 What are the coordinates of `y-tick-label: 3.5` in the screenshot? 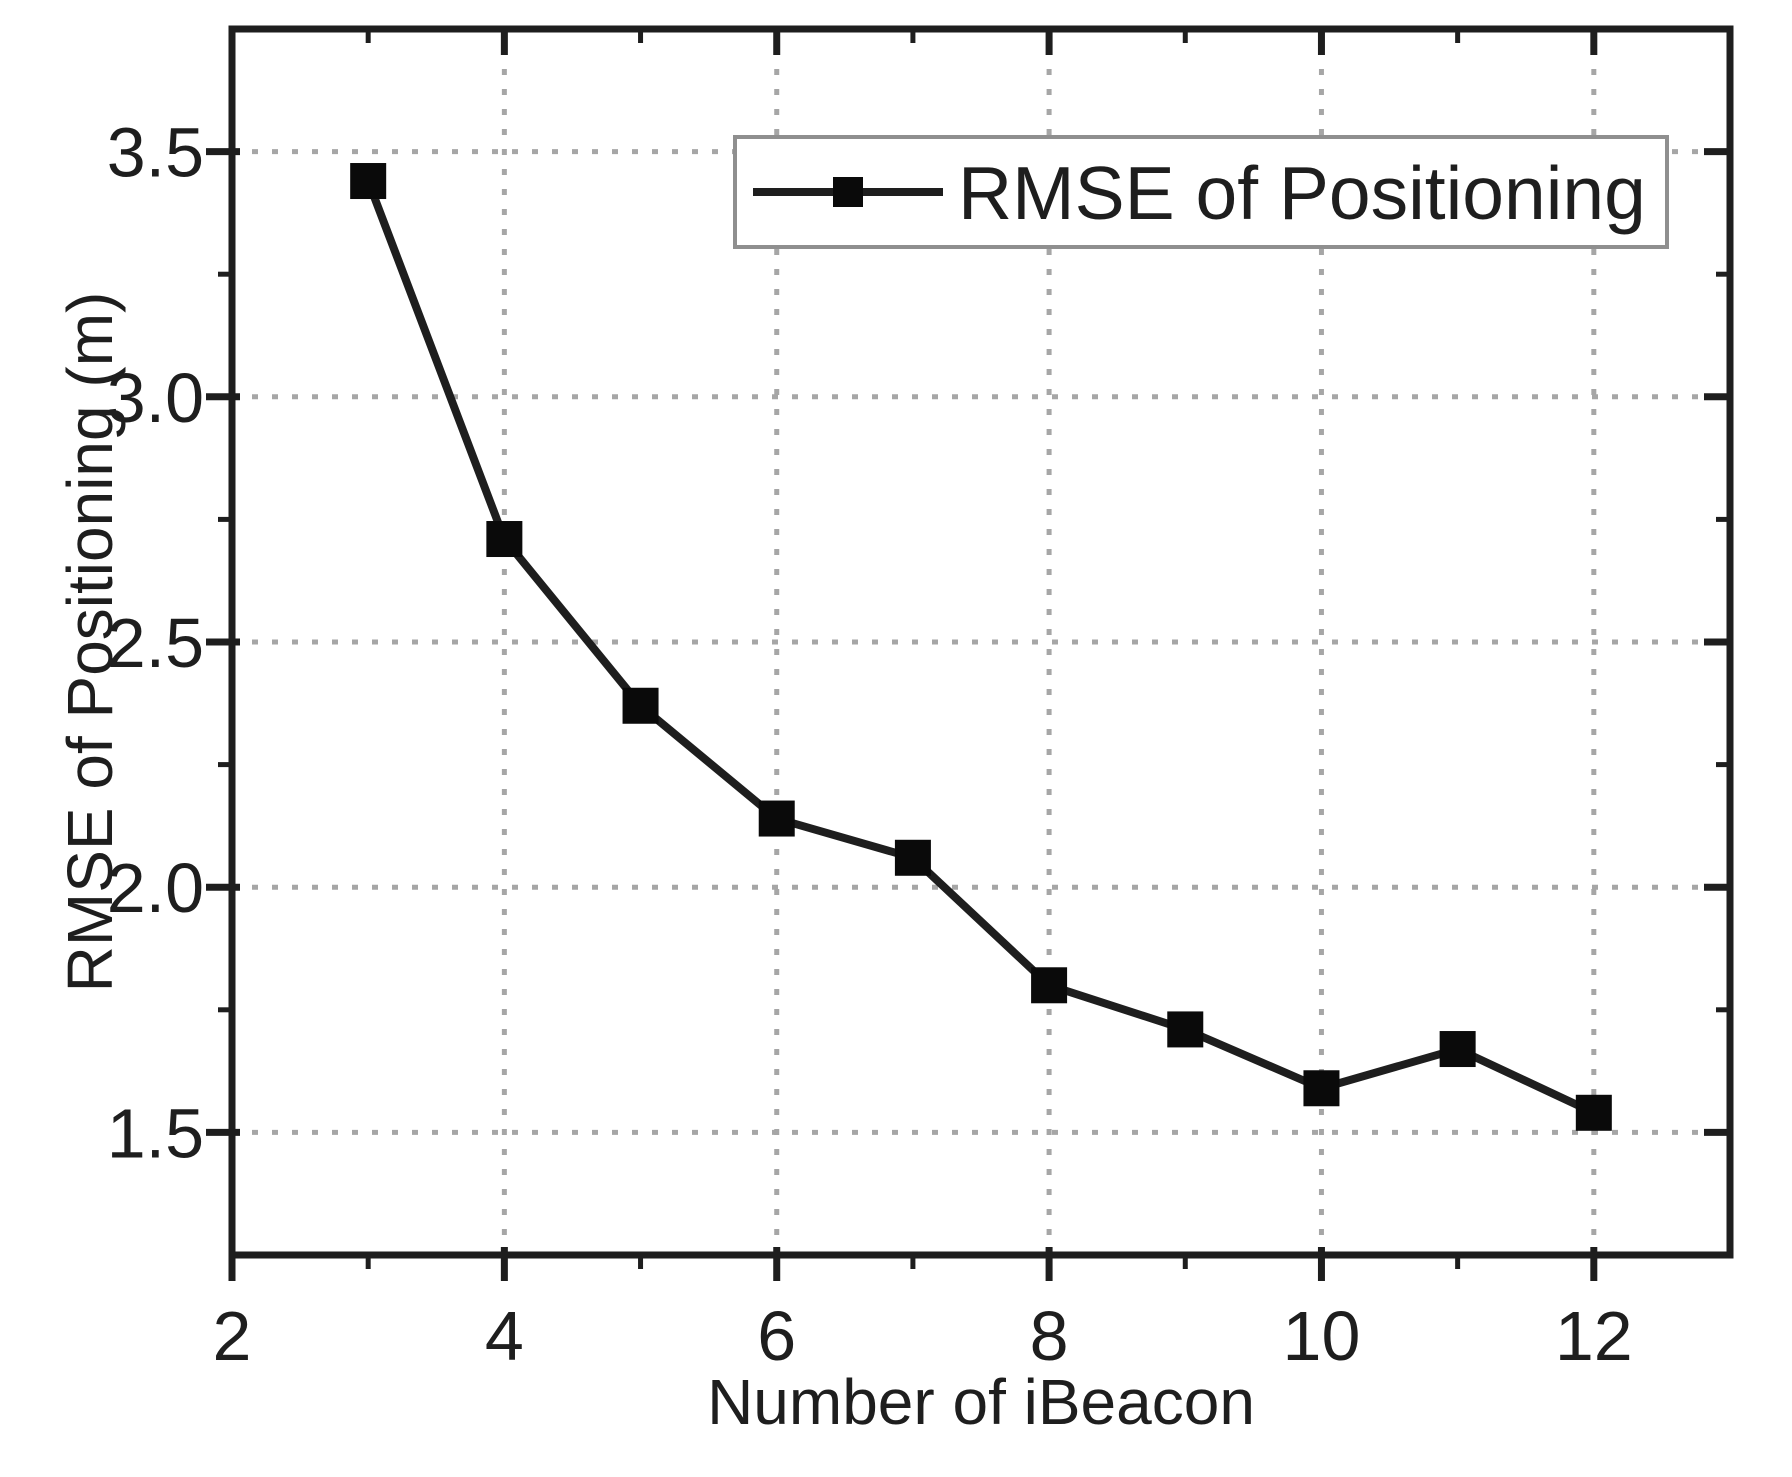 It's located at (155, 153).